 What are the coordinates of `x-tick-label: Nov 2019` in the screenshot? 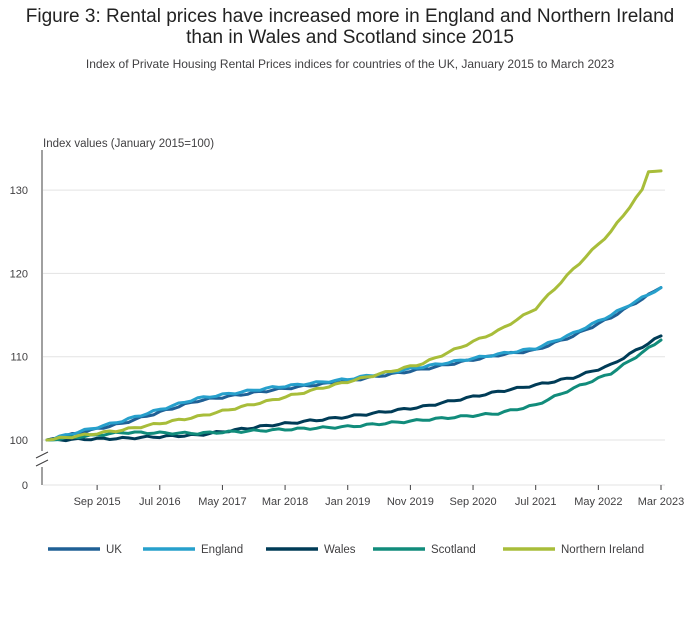 It's located at (410, 502).